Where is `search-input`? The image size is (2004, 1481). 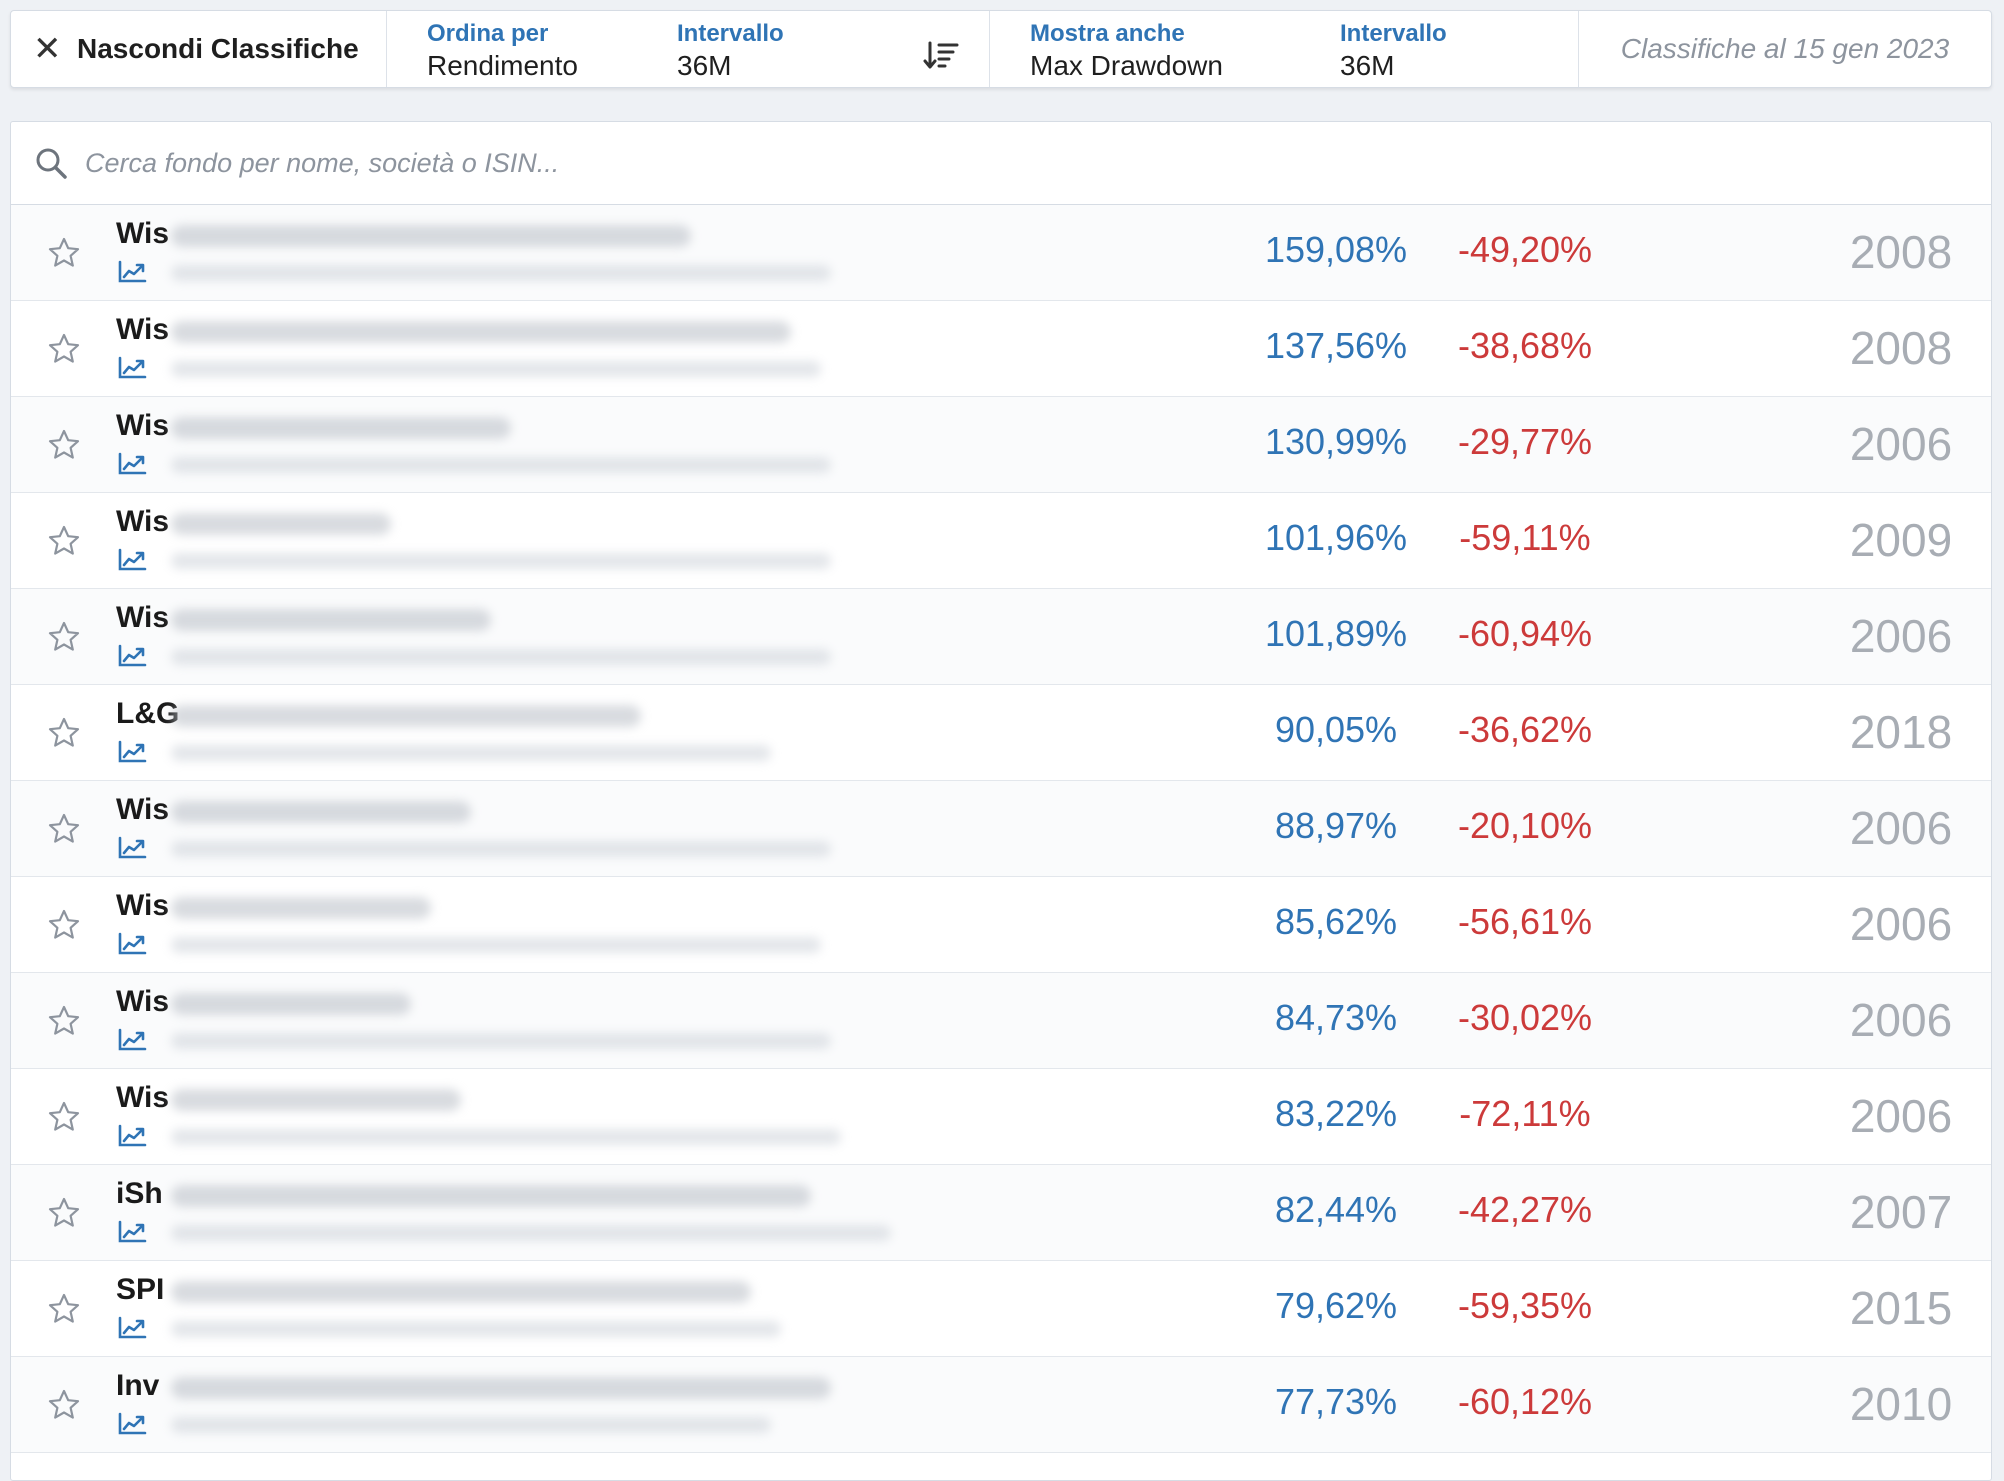
search-input is located at coordinates (1038, 163).